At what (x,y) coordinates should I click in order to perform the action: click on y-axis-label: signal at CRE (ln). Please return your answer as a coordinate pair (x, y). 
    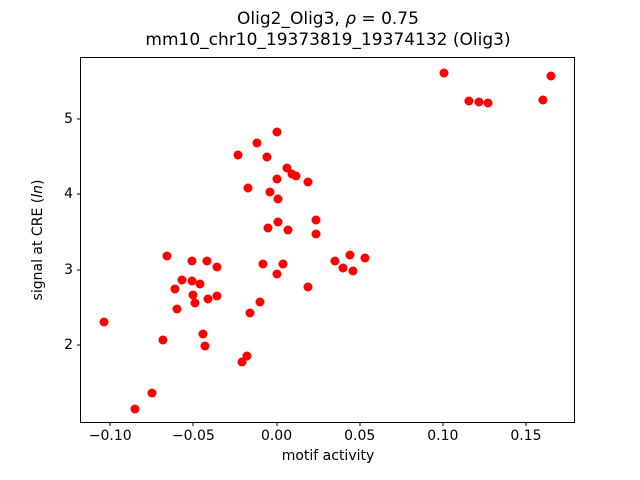
    Looking at the image, I should click on (38, 240).